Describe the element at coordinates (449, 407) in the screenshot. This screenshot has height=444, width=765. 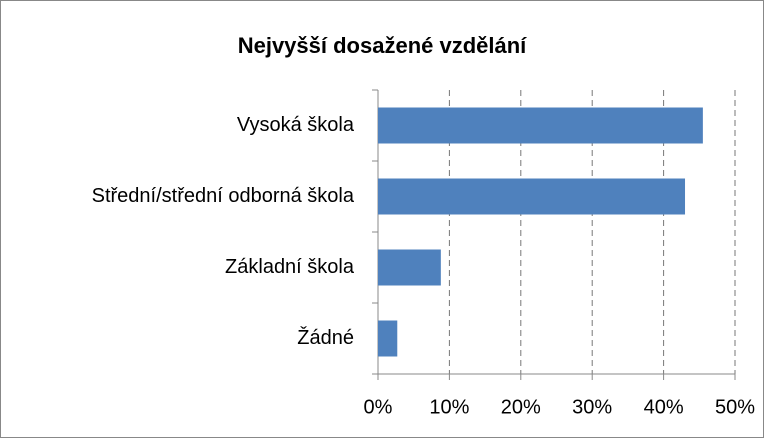
I see `x-tick-label: 10%` at that location.